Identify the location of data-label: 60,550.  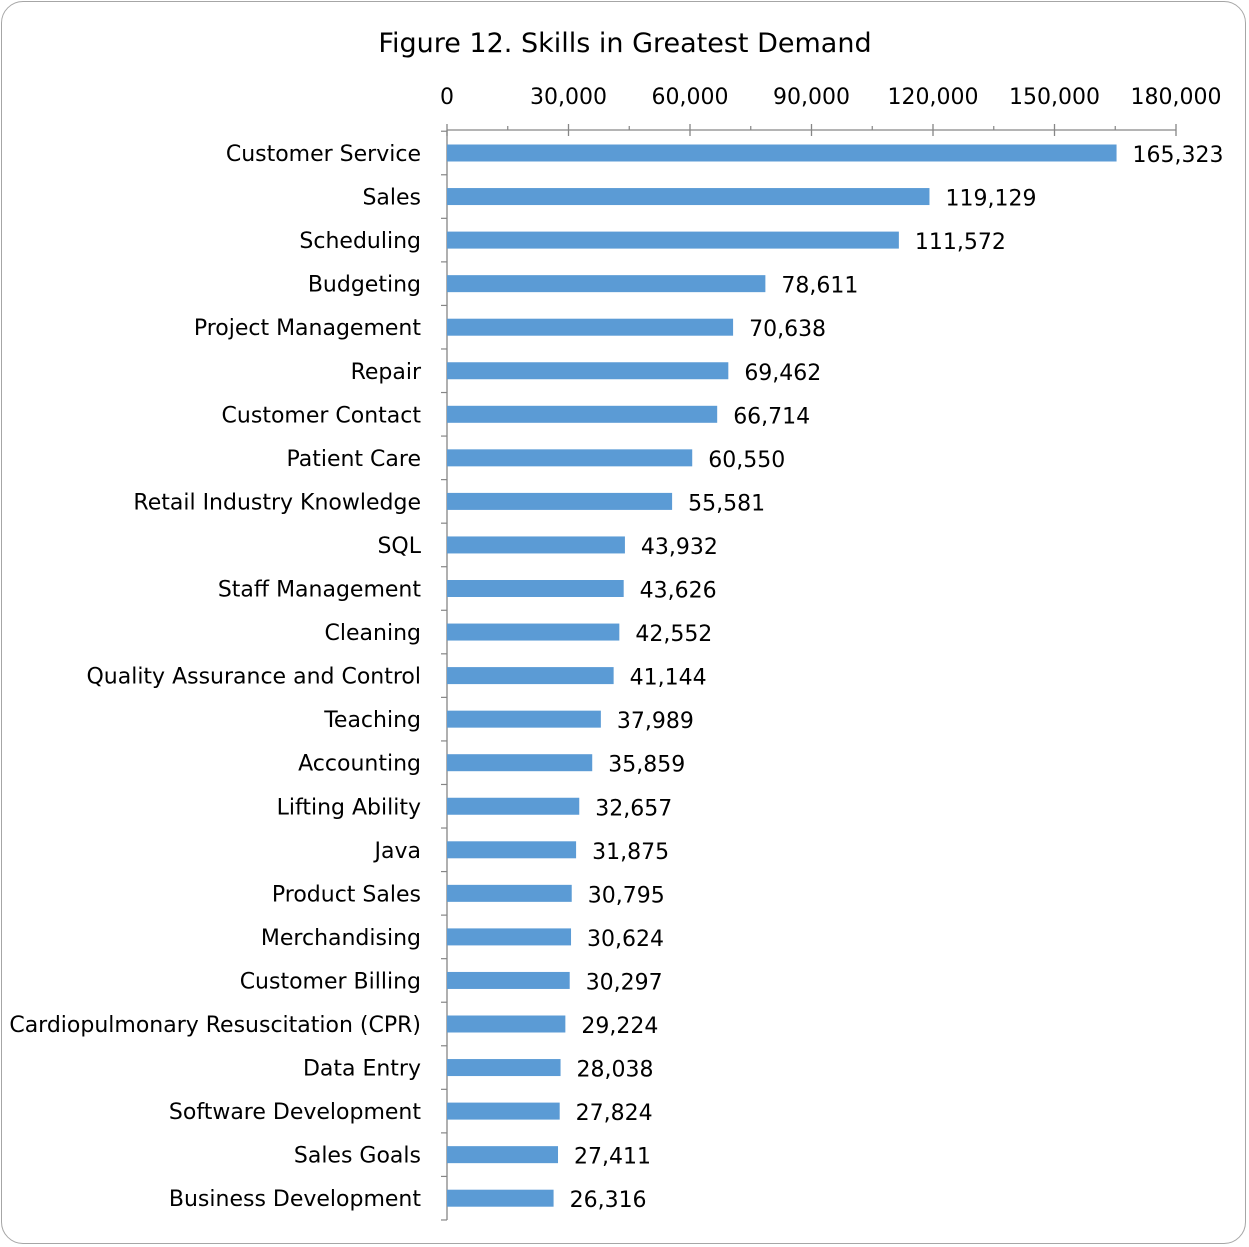
(746, 460).